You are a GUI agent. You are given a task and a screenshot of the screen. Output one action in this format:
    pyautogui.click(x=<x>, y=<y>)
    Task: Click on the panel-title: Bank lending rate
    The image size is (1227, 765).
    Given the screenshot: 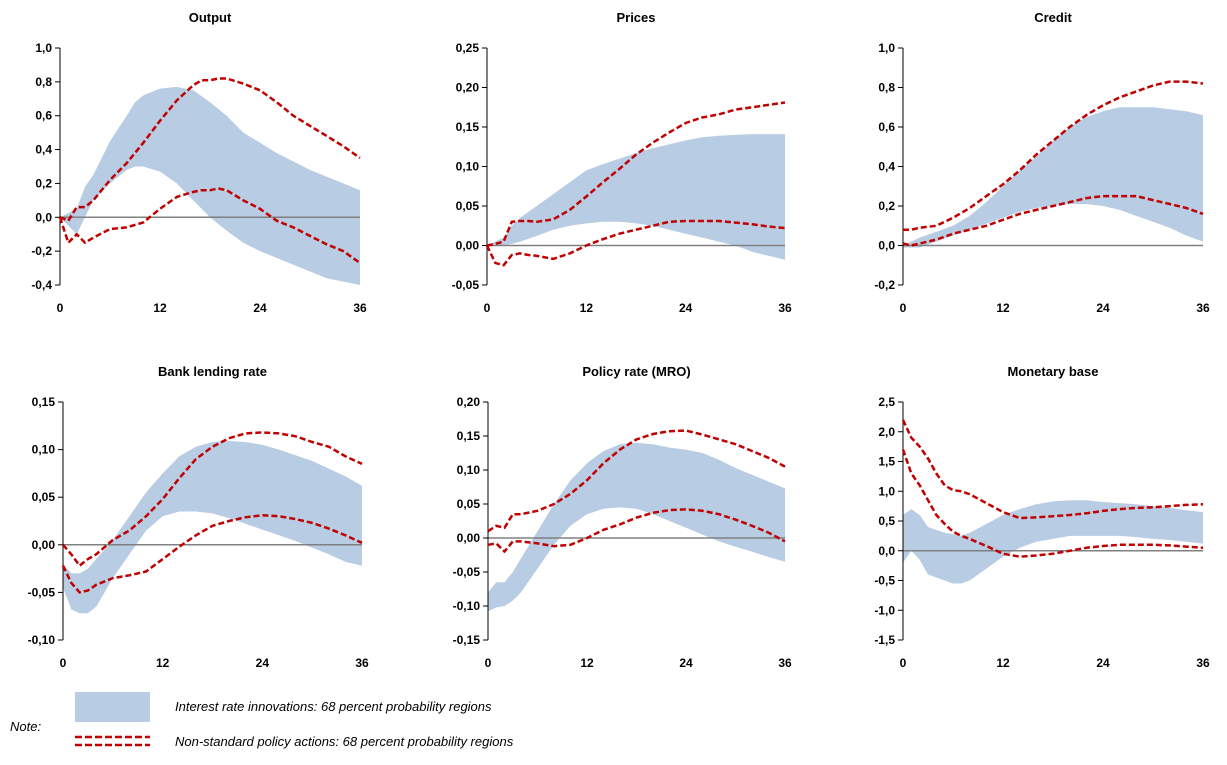 What is the action you would take?
    pyautogui.click(x=212, y=371)
    